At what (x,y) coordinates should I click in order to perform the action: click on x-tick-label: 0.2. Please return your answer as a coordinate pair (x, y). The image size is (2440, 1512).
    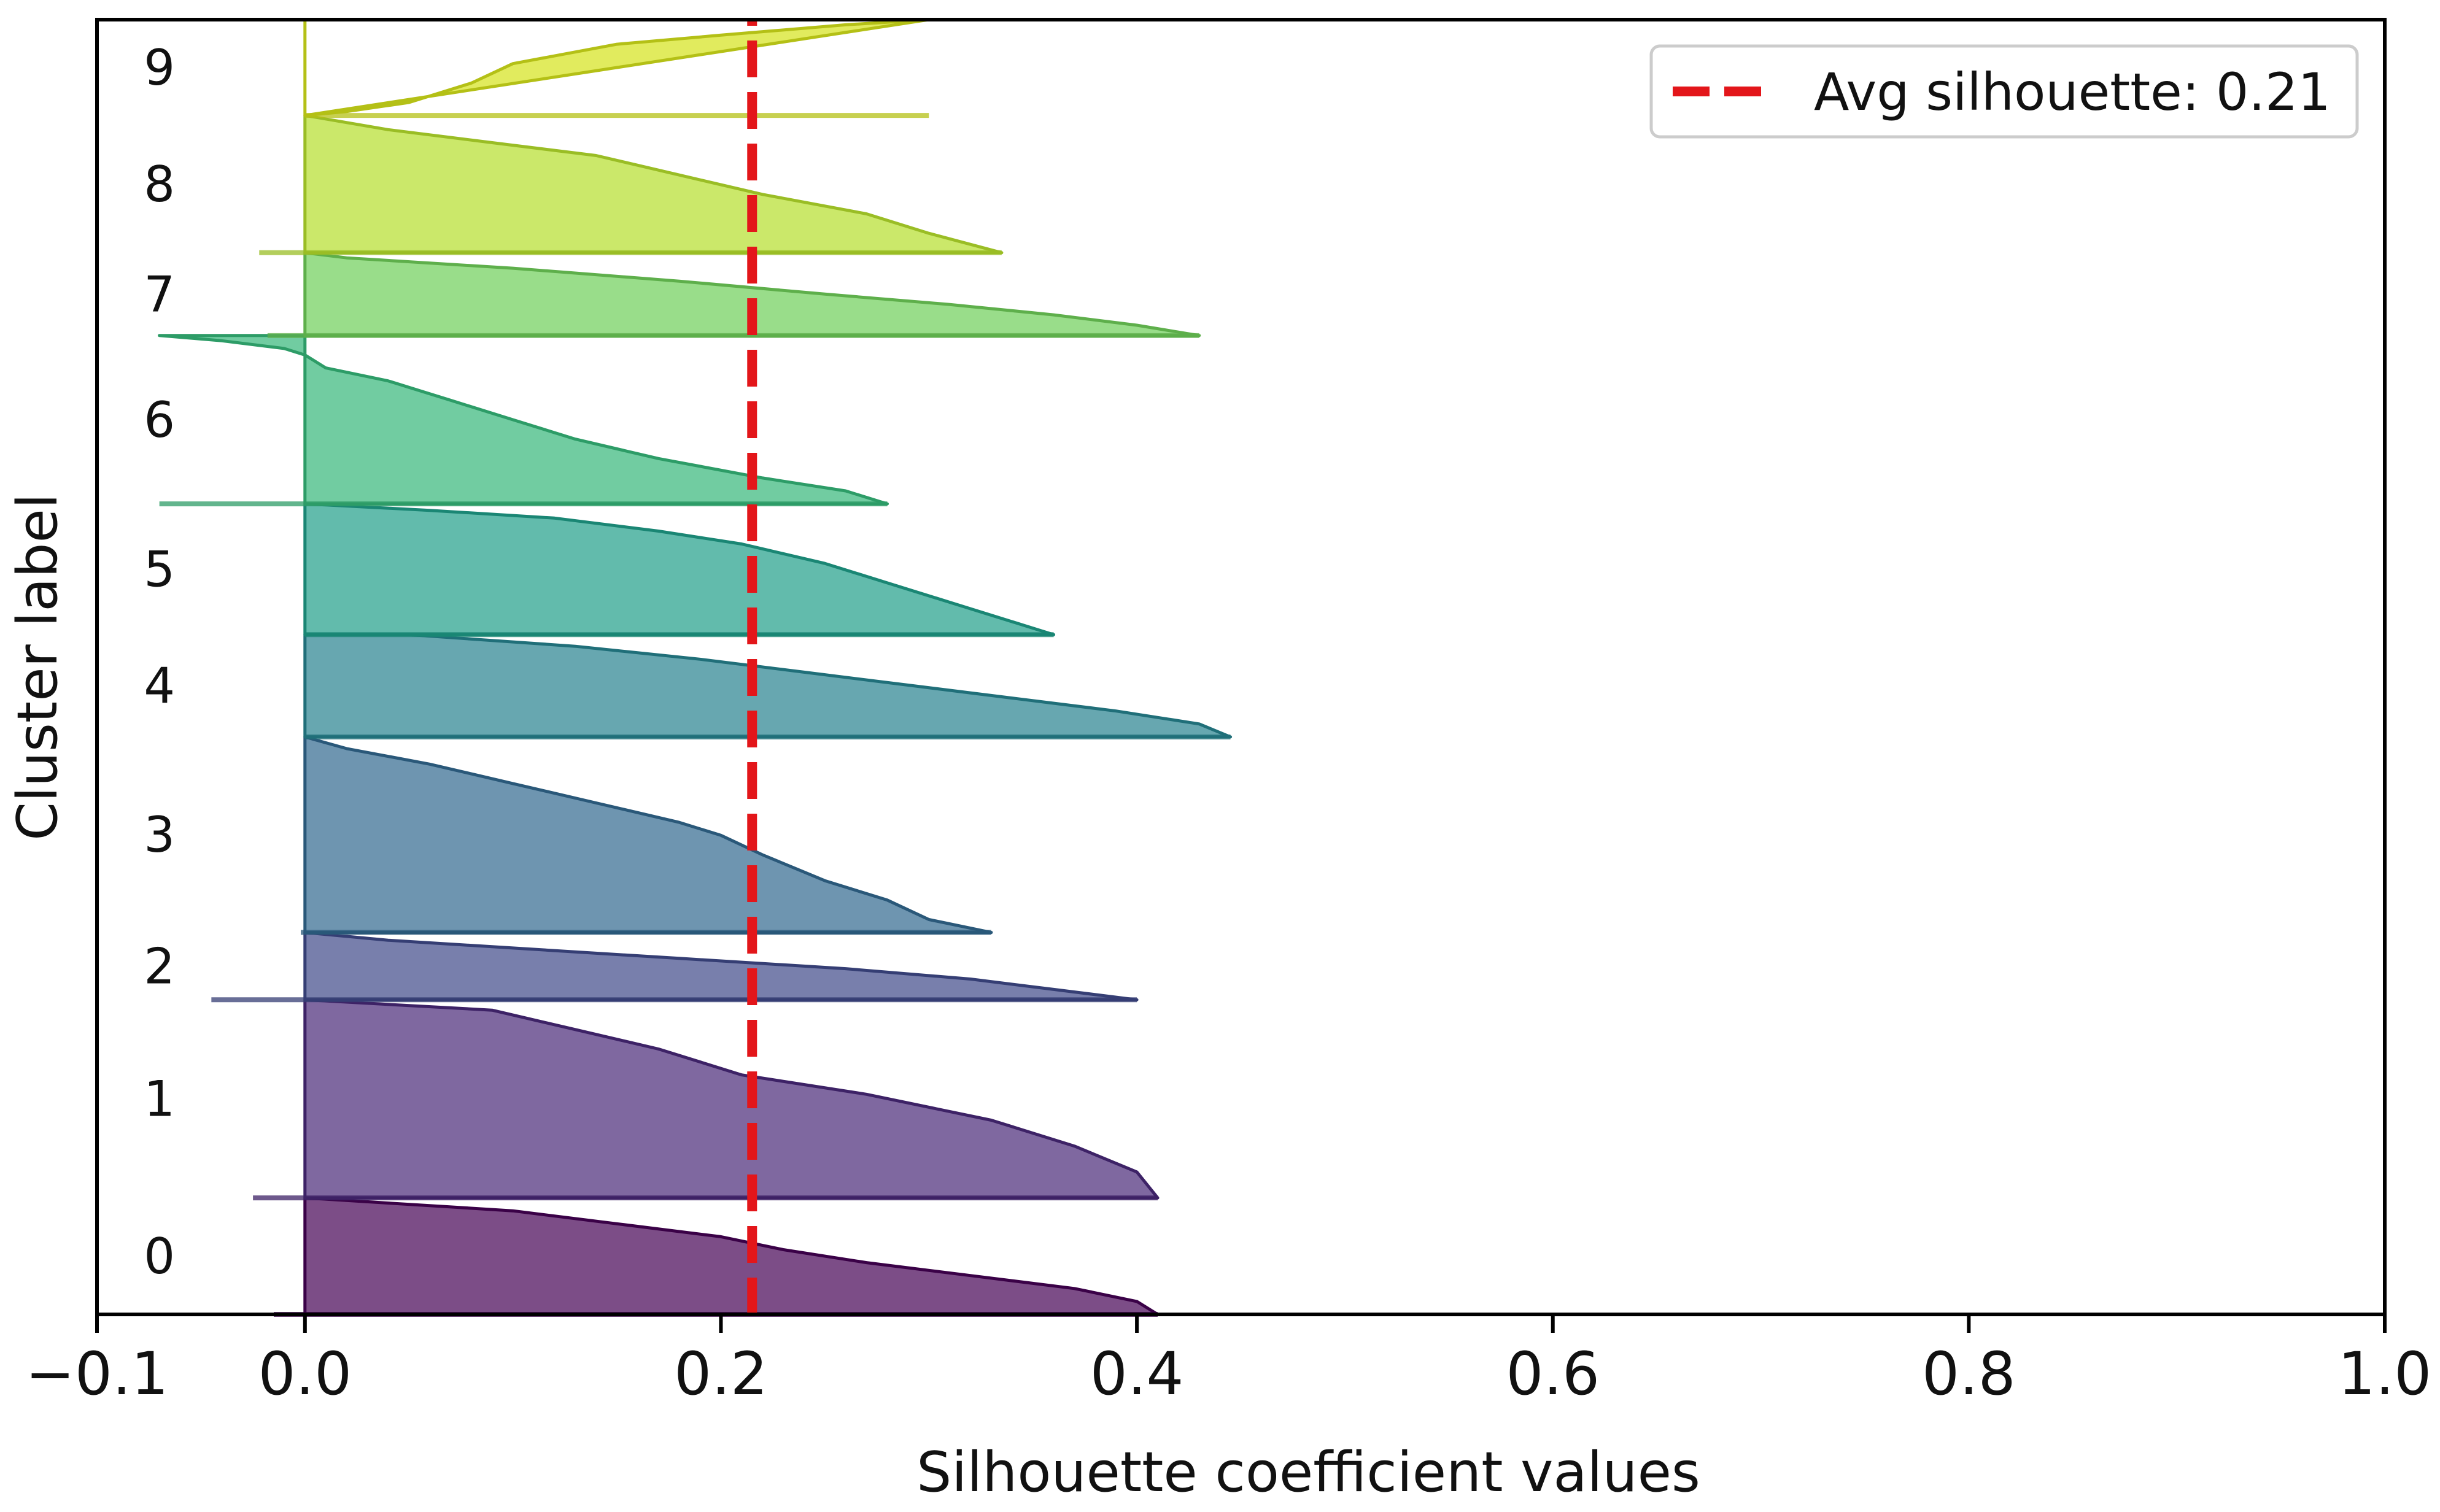
    Looking at the image, I should click on (721, 1374).